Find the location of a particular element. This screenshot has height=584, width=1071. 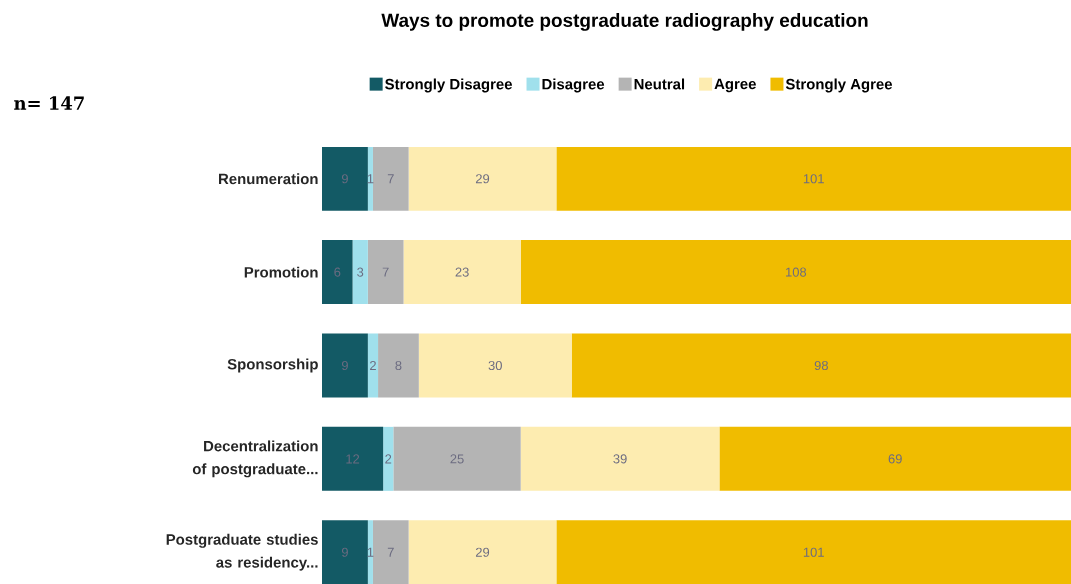

data-label: 30 is located at coordinates (495, 365).